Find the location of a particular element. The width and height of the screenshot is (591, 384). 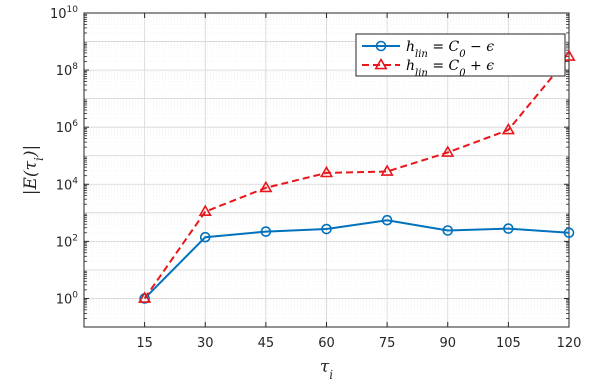

x-tick-label: 105 is located at coordinates (508, 343).